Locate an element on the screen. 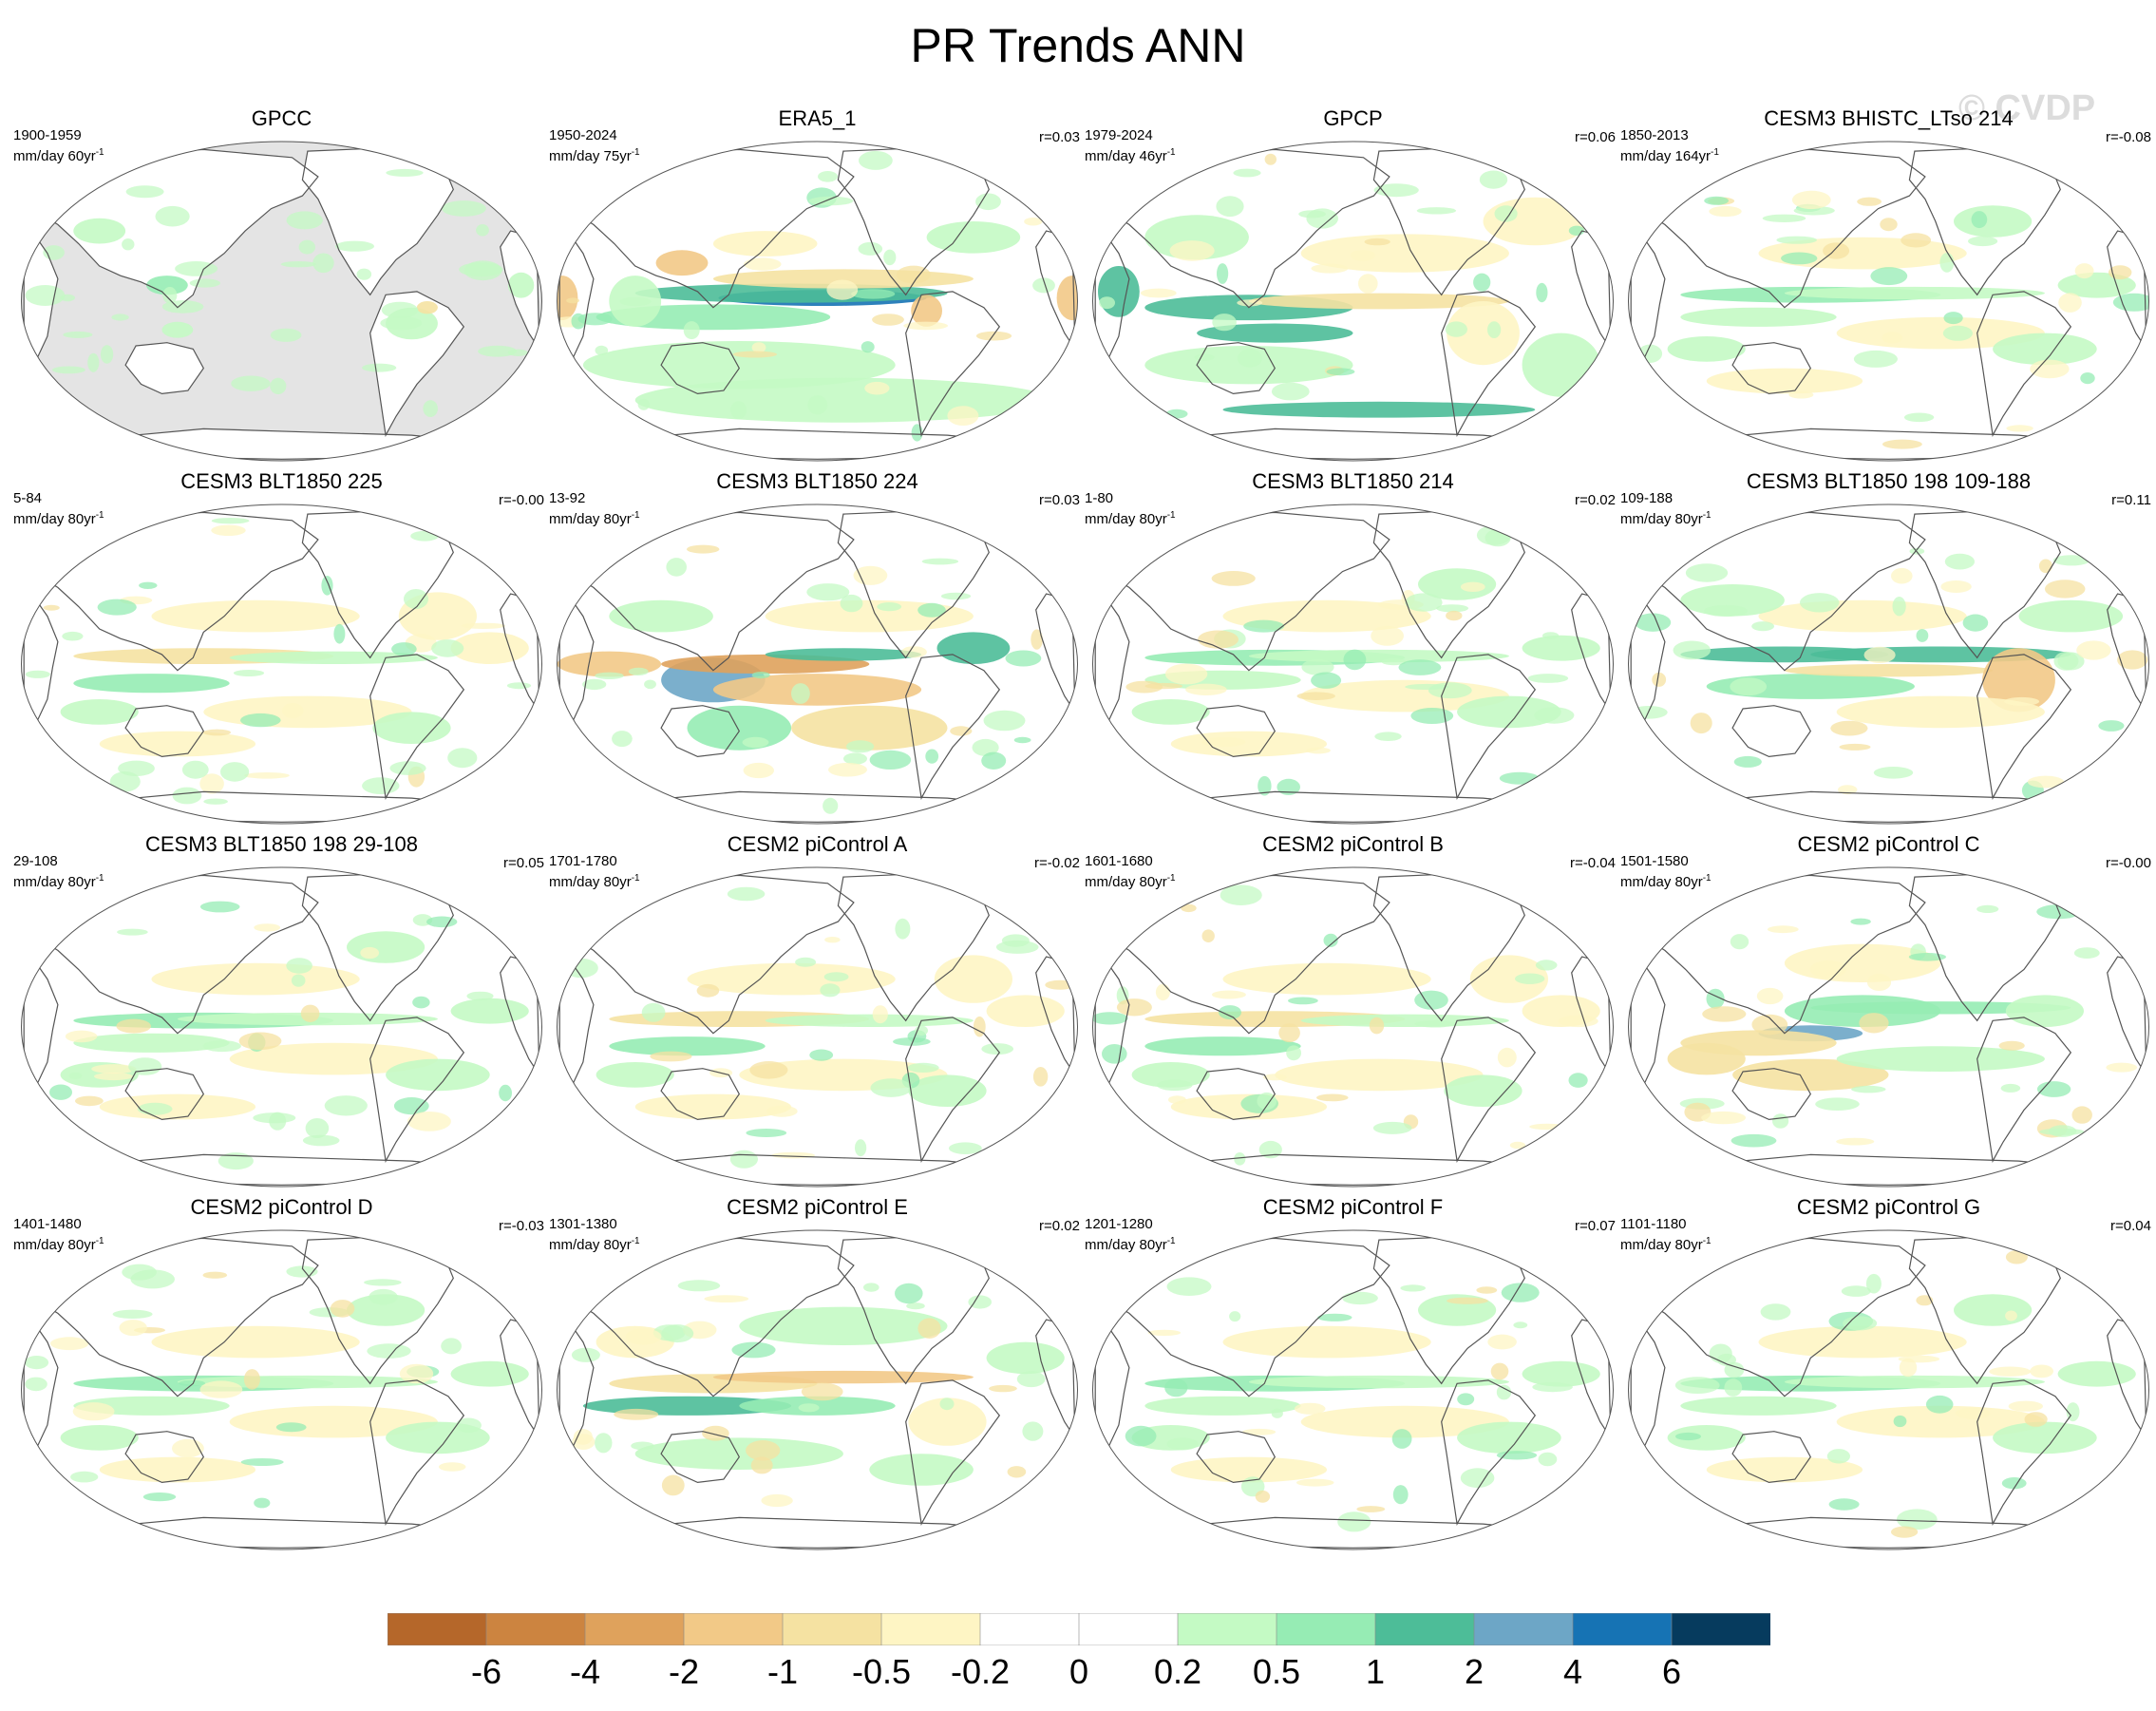 The height and width of the screenshot is (1711, 2156). panel-period: 1701-1780 is located at coordinates (583, 861).